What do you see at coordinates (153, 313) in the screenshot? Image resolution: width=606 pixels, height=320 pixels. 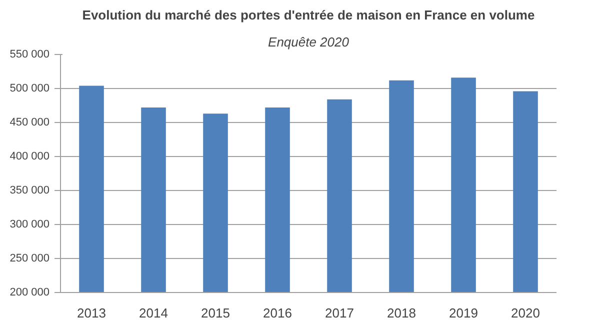 I see `x-tick-label: 2014` at bounding box center [153, 313].